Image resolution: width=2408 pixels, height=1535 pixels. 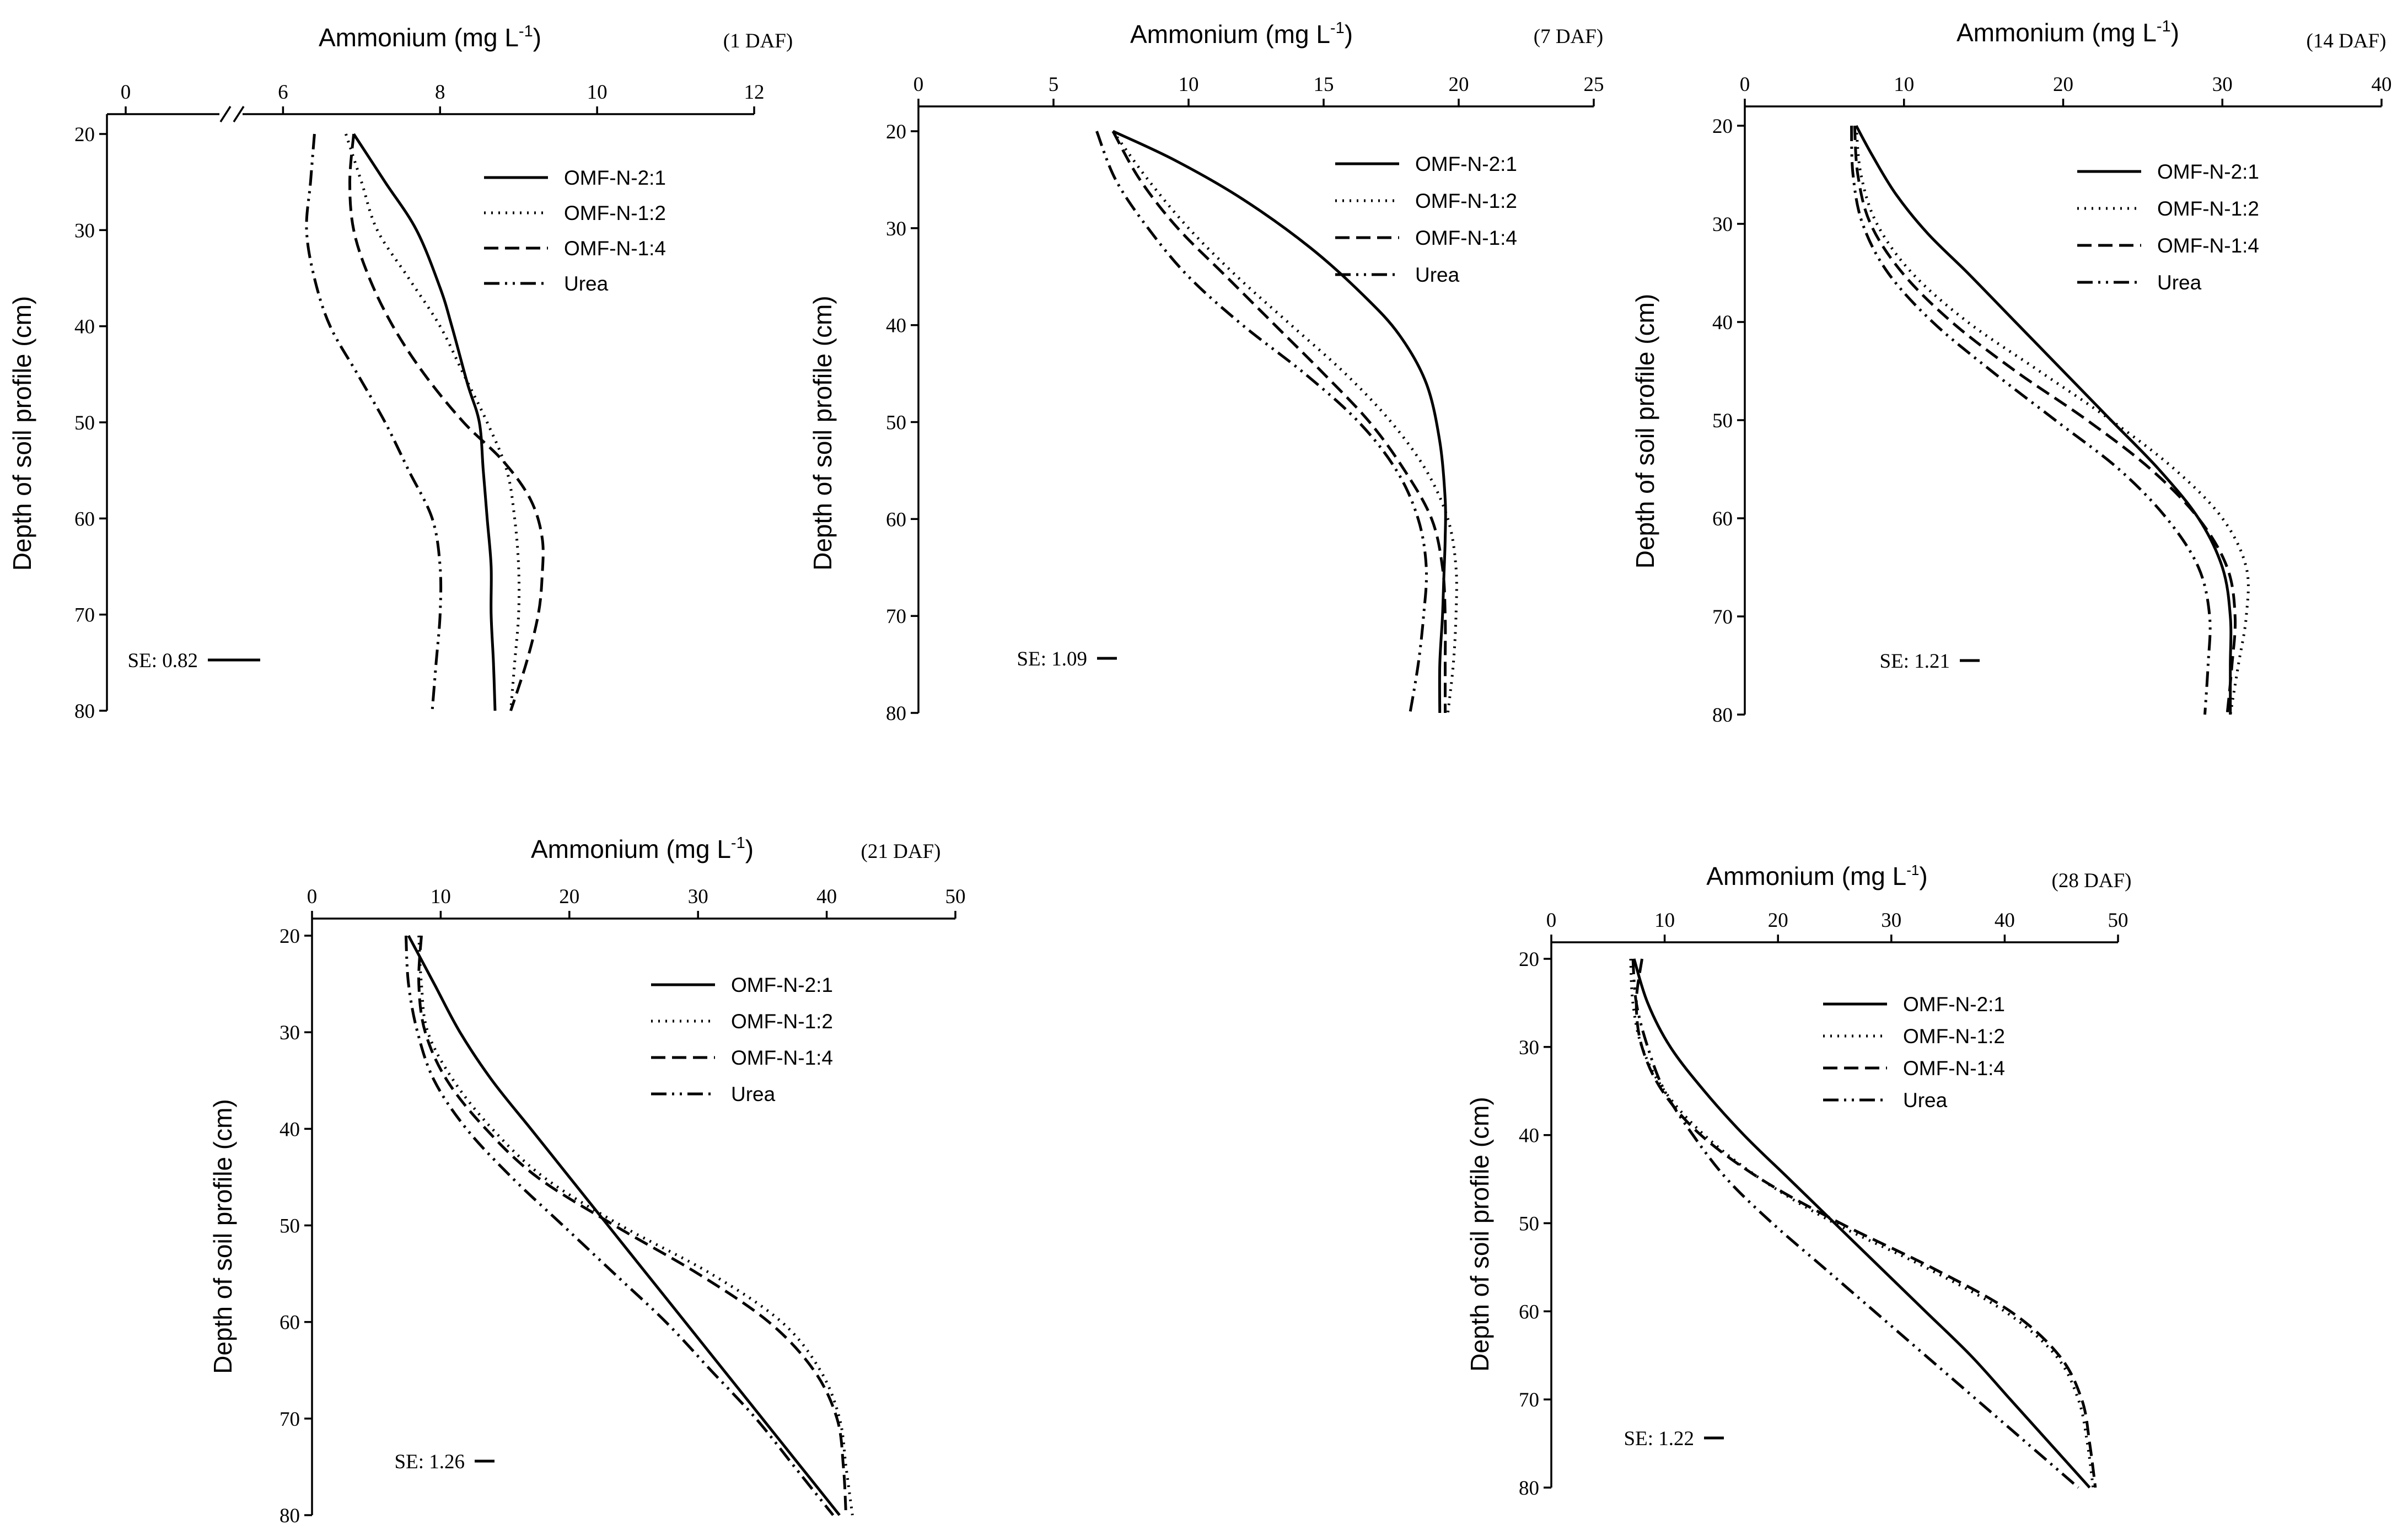 What do you see at coordinates (2347, 41) in the screenshot?
I see `chart-title-daf: (14 DAF)` at bounding box center [2347, 41].